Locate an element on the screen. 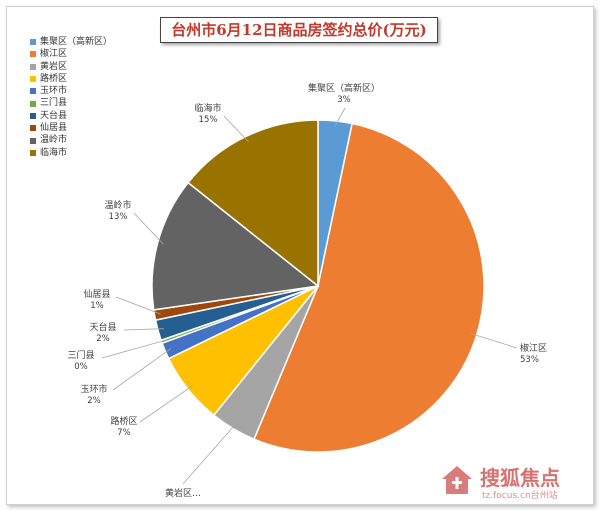 This screenshot has width=600, height=511. slice-label-7: 天台县 is located at coordinates (102, 327).